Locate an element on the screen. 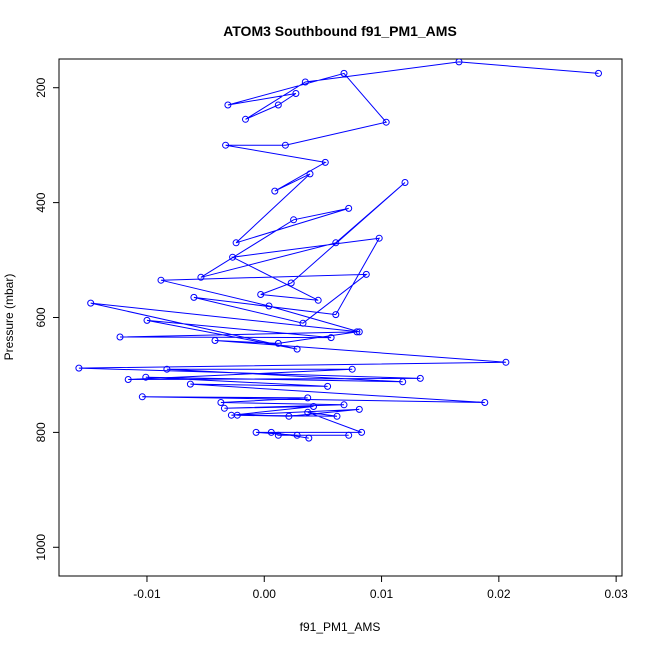 The width and height of the screenshot is (650, 650). y-tick-label: 400 is located at coordinates (41, 202).